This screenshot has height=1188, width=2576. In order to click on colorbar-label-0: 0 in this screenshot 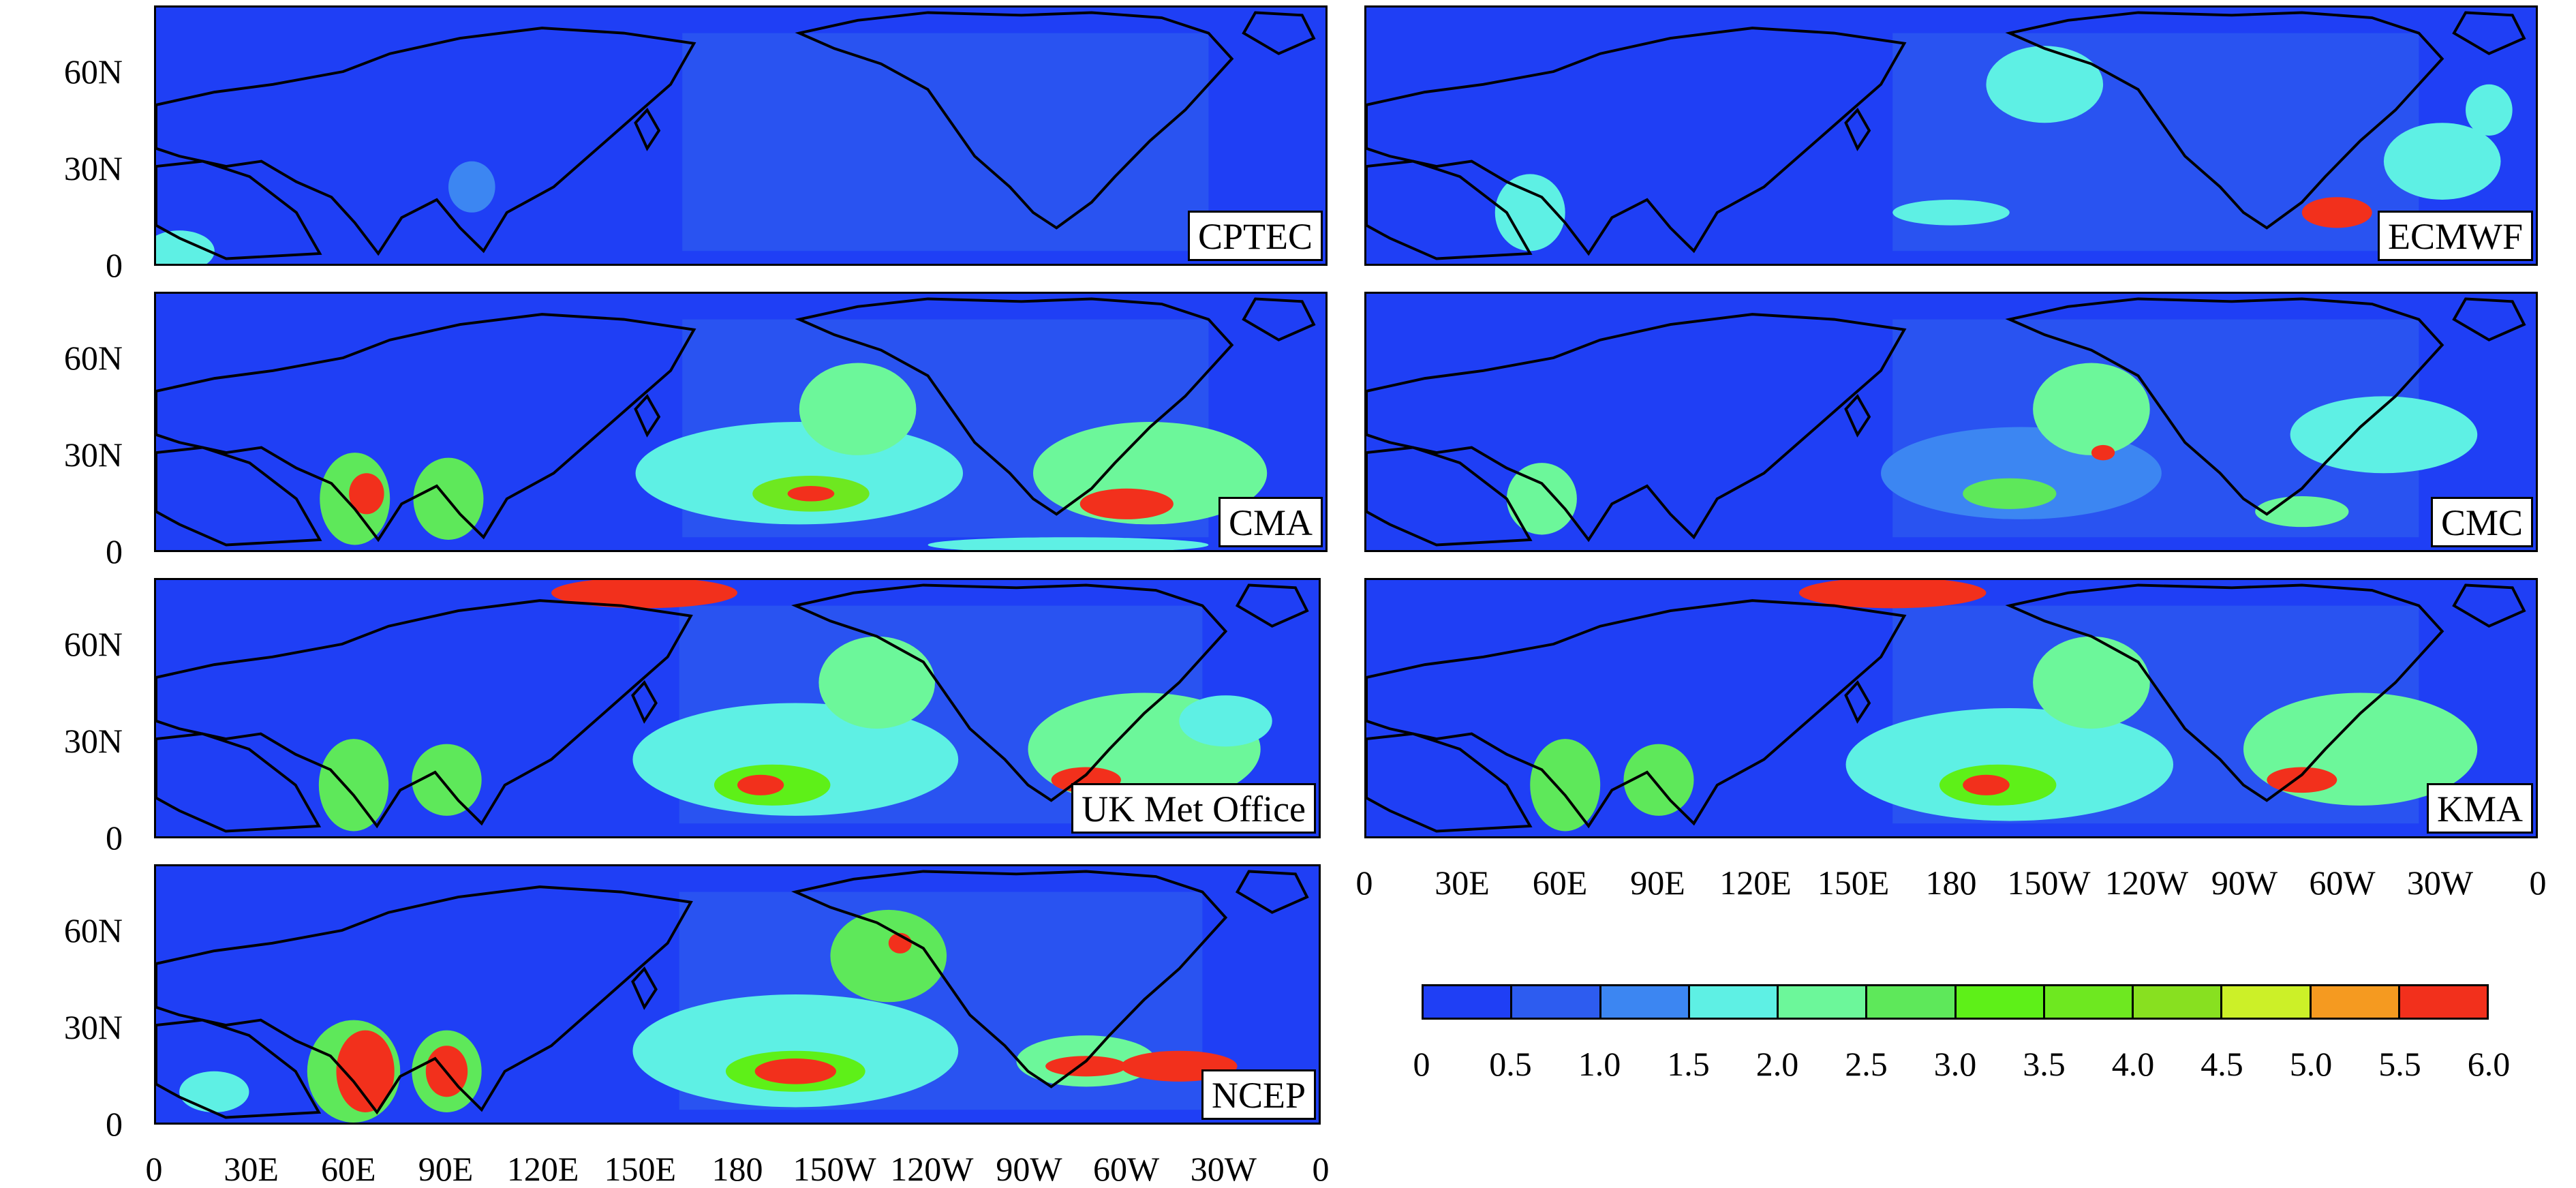, I will do `click(1421, 1064)`.